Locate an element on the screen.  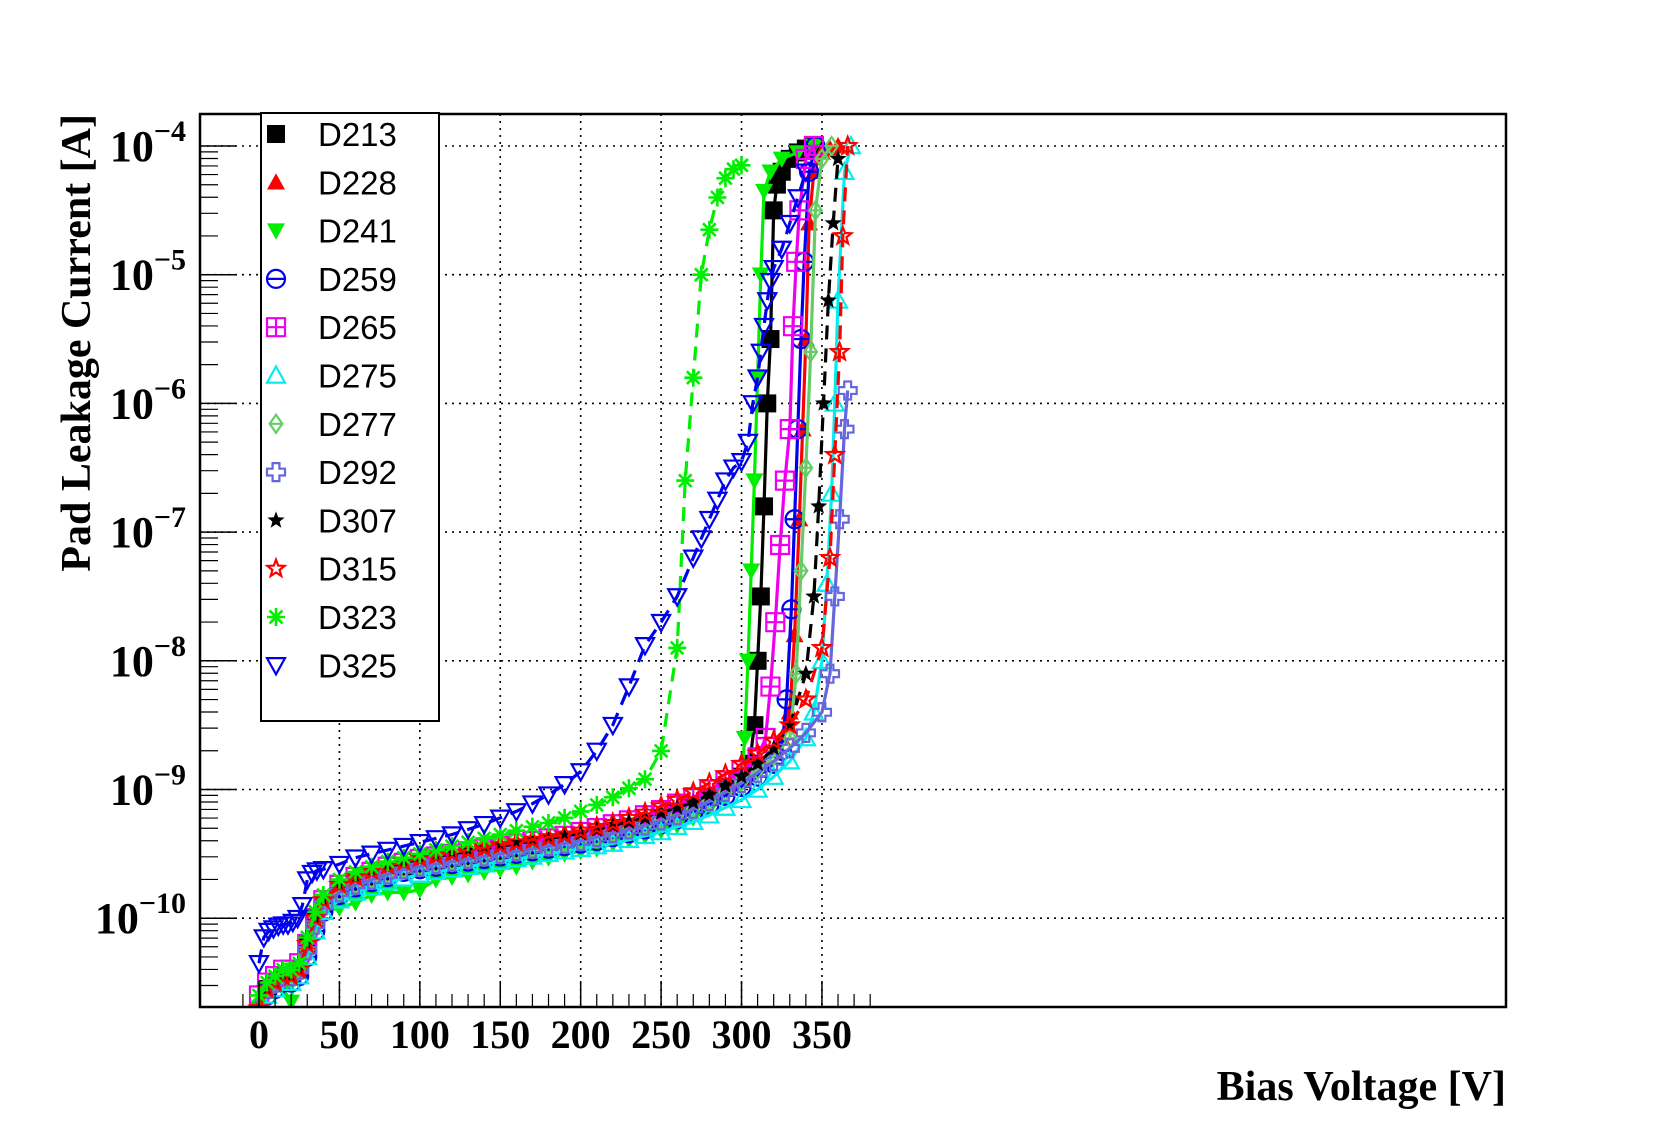
legend-marker-D323 is located at coordinates (276, 617).